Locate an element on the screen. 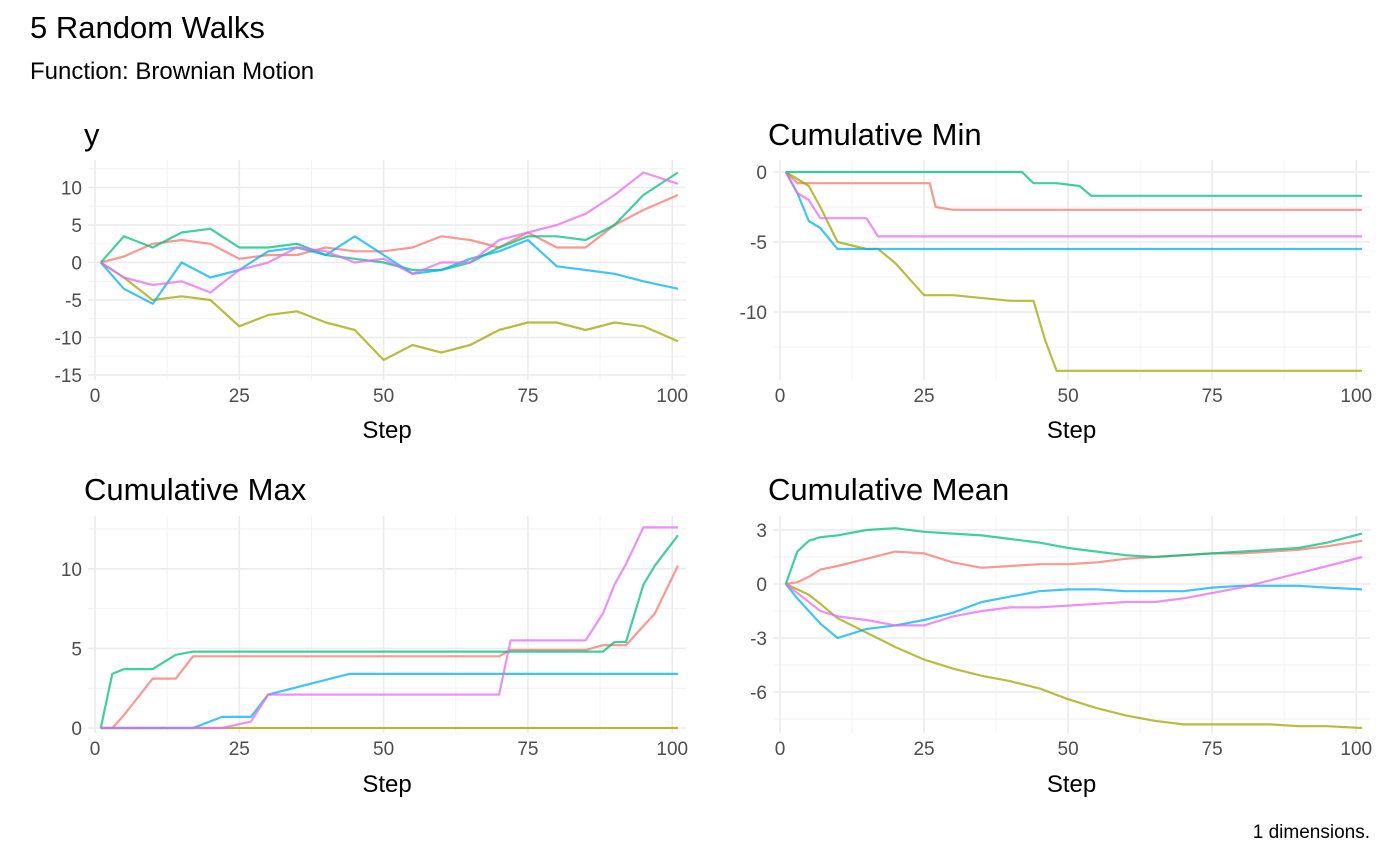  panel-title: Cumulative Max is located at coordinates (195, 489).